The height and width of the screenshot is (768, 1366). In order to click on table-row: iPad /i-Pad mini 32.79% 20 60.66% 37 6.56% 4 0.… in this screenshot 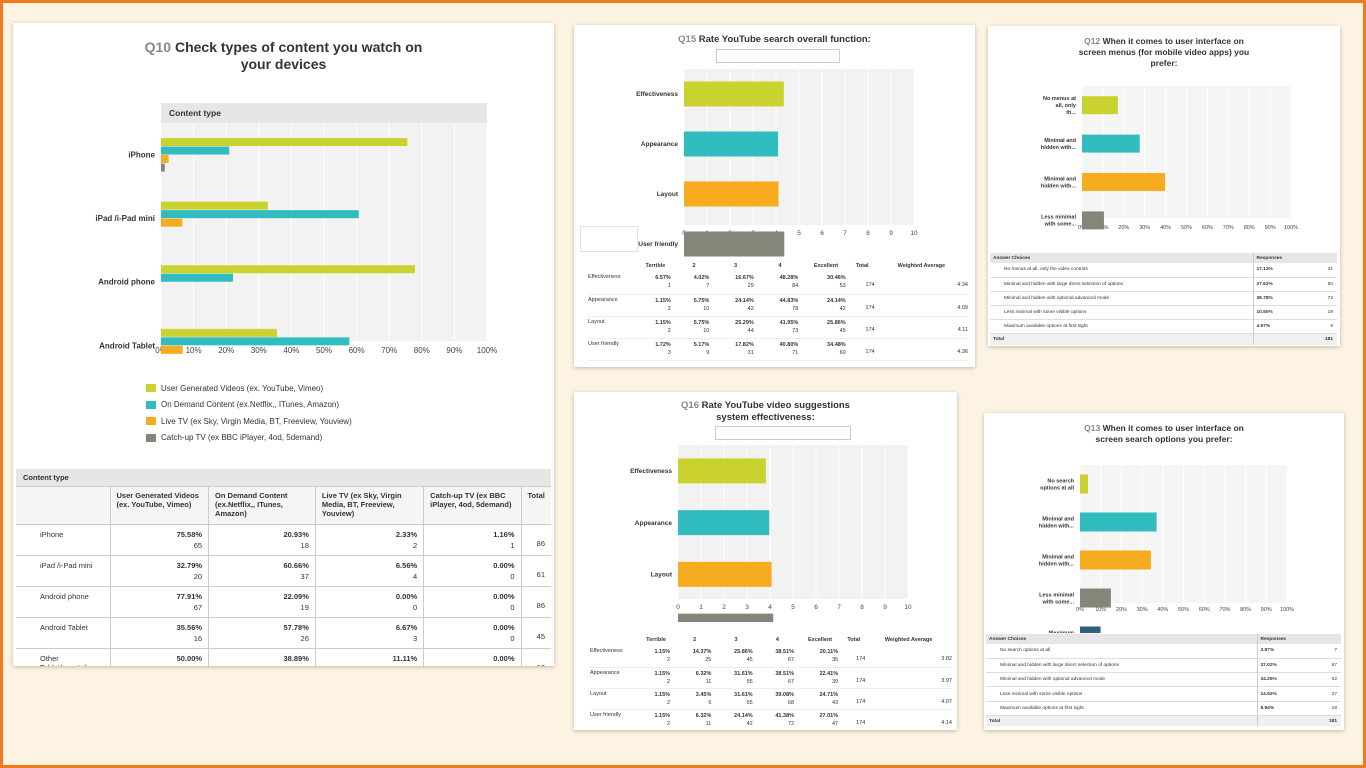, I will do `click(283, 570)`.